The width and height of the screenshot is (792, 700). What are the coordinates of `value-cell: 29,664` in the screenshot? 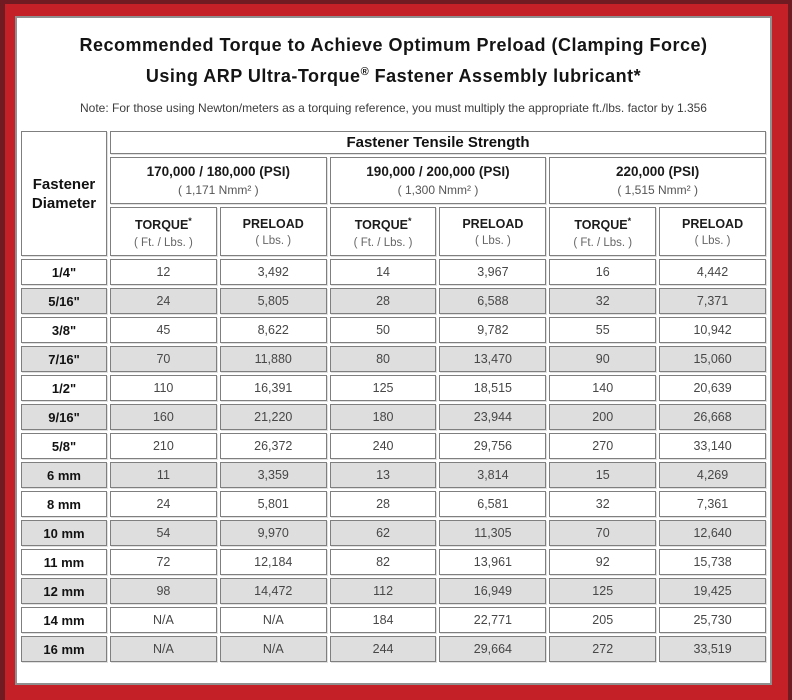 It's located at (493, 649).